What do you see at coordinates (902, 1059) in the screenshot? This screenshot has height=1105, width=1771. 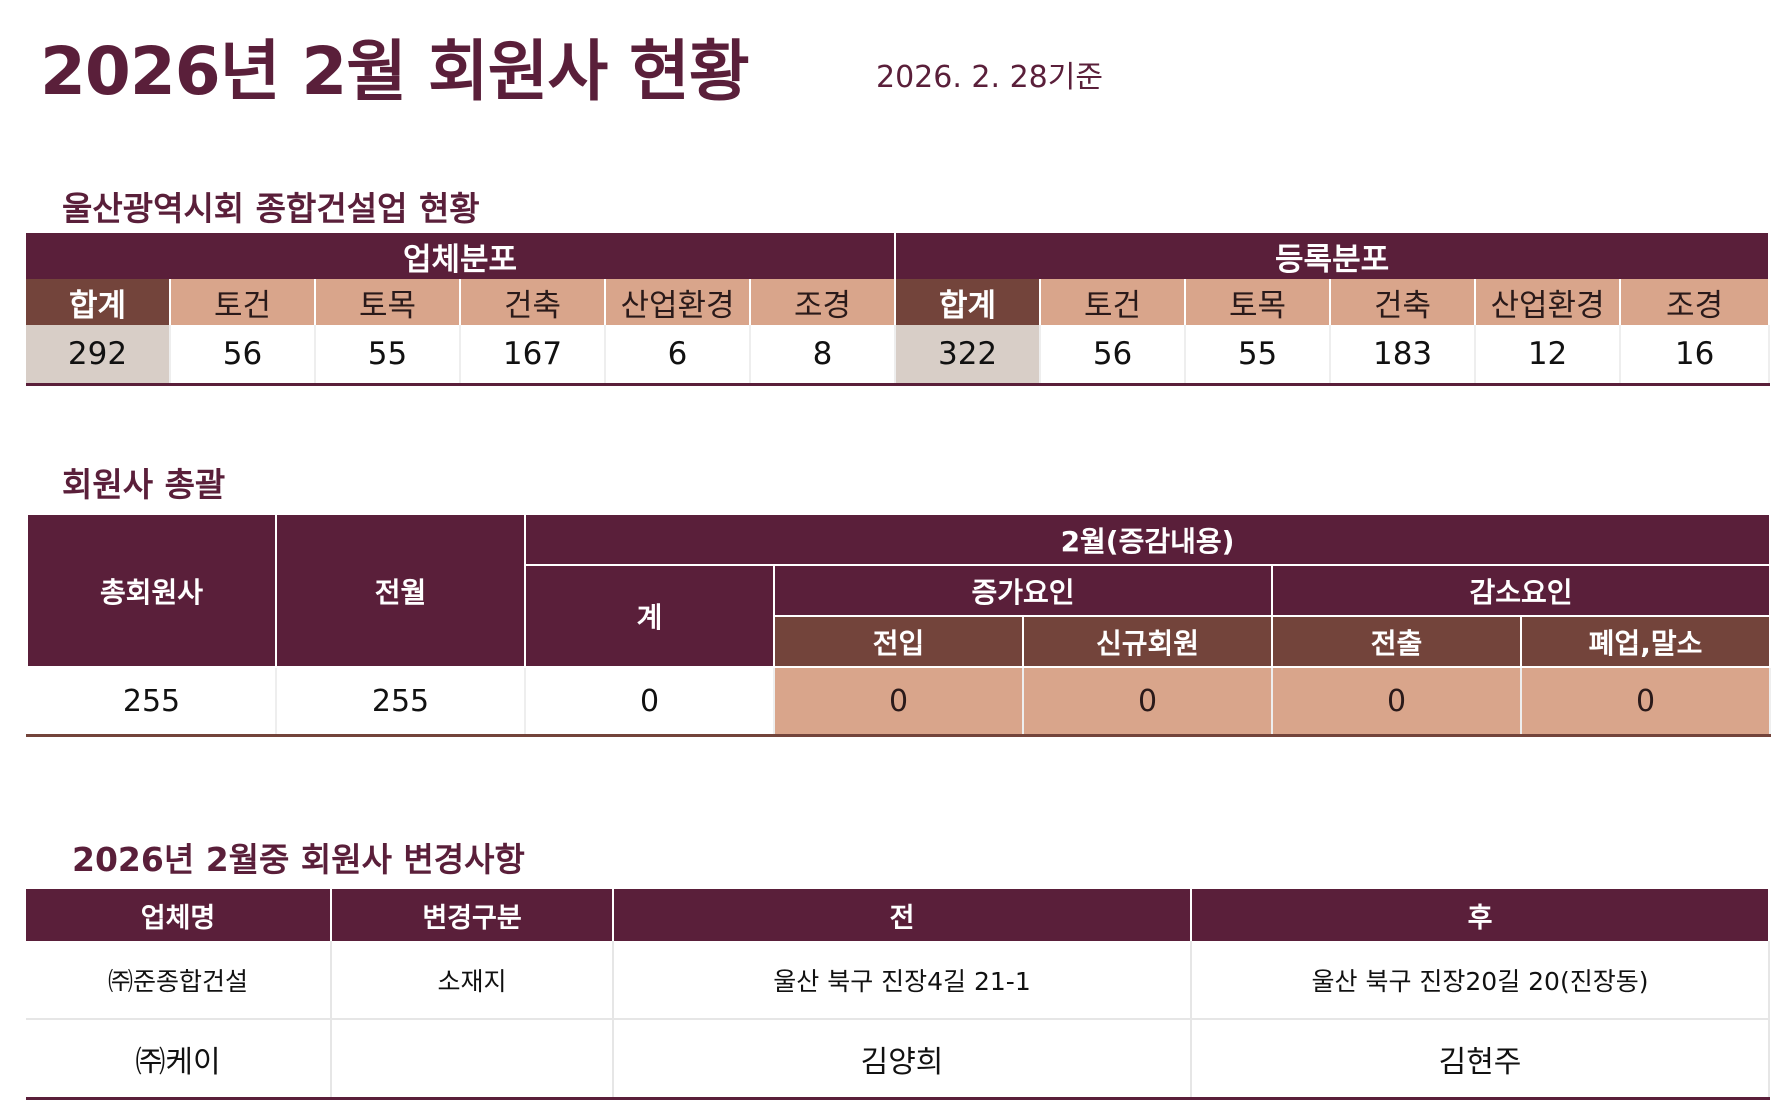 I see `before-value: 김양희` at bounding box center [902, 1059].